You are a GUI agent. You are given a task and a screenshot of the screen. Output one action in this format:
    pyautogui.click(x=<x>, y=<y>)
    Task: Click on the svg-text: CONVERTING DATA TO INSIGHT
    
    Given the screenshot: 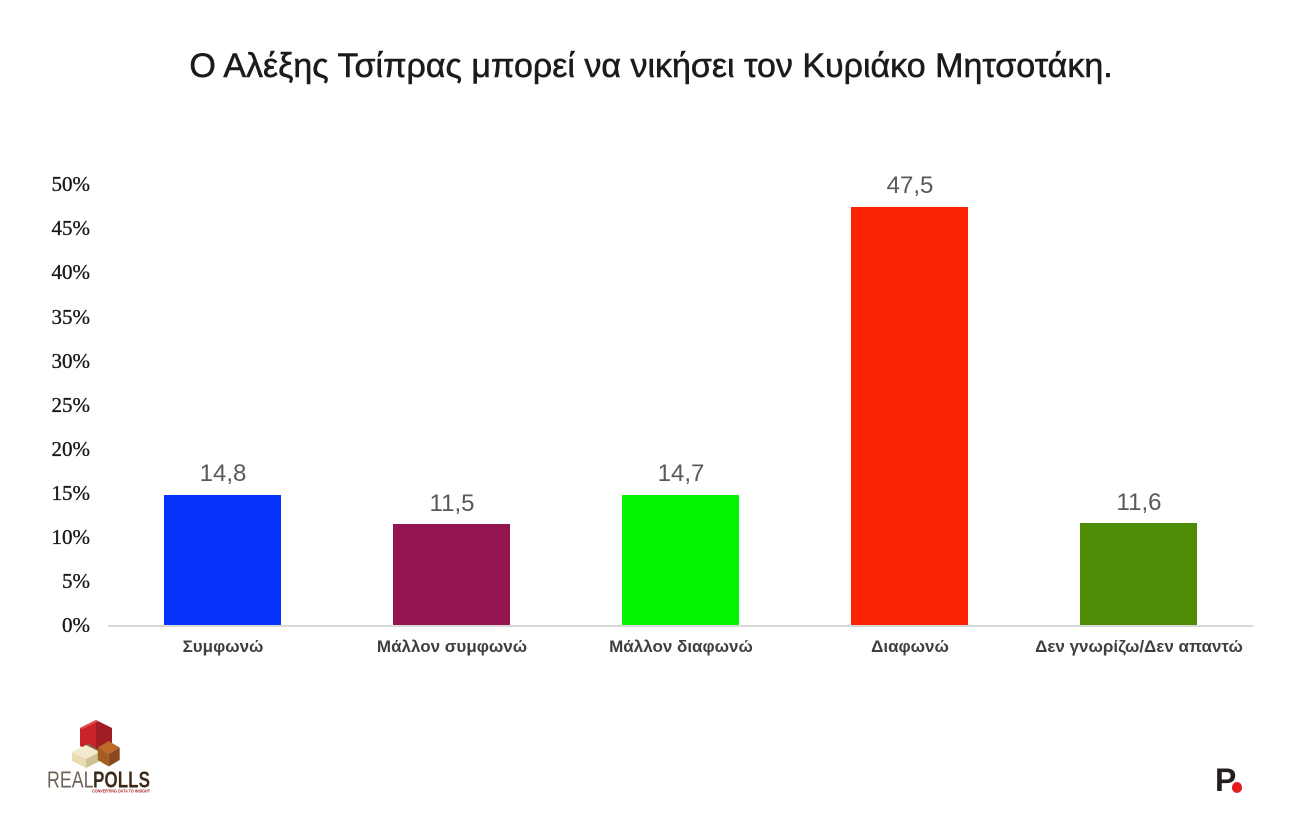 What is the action you would take?
    pyautogui.click(x=121, y=791)
    